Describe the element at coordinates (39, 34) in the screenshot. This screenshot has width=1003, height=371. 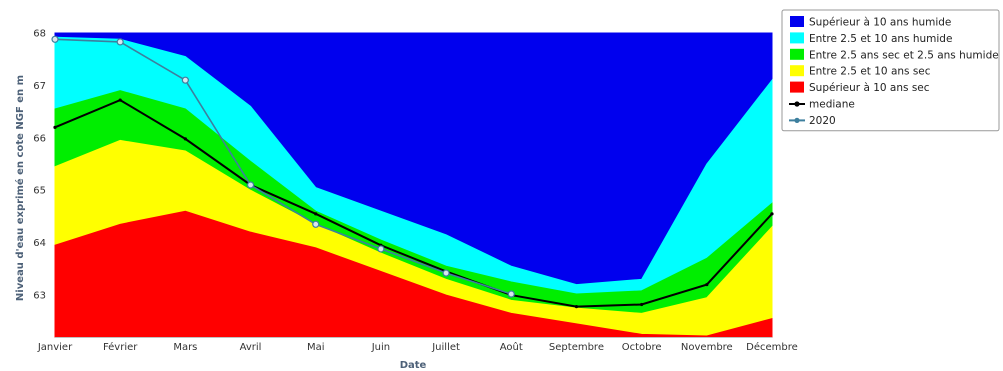
I see `y-tick-label: 68` at that location.